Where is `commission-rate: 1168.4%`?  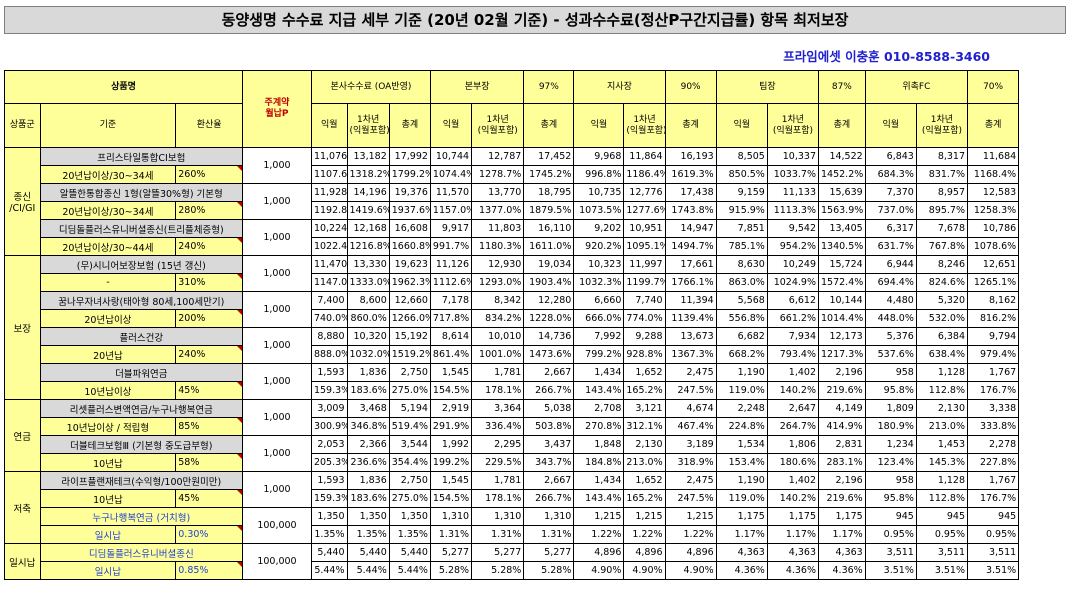
commission-rate: 1168.4% is located at coordinates (993, 174).